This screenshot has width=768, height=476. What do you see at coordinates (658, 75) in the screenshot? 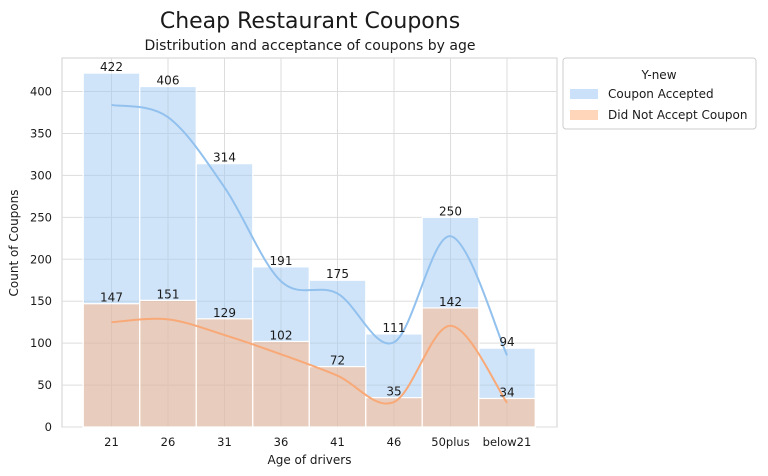
I see `legend-title: Y-new` at bounding box center [658, 75].